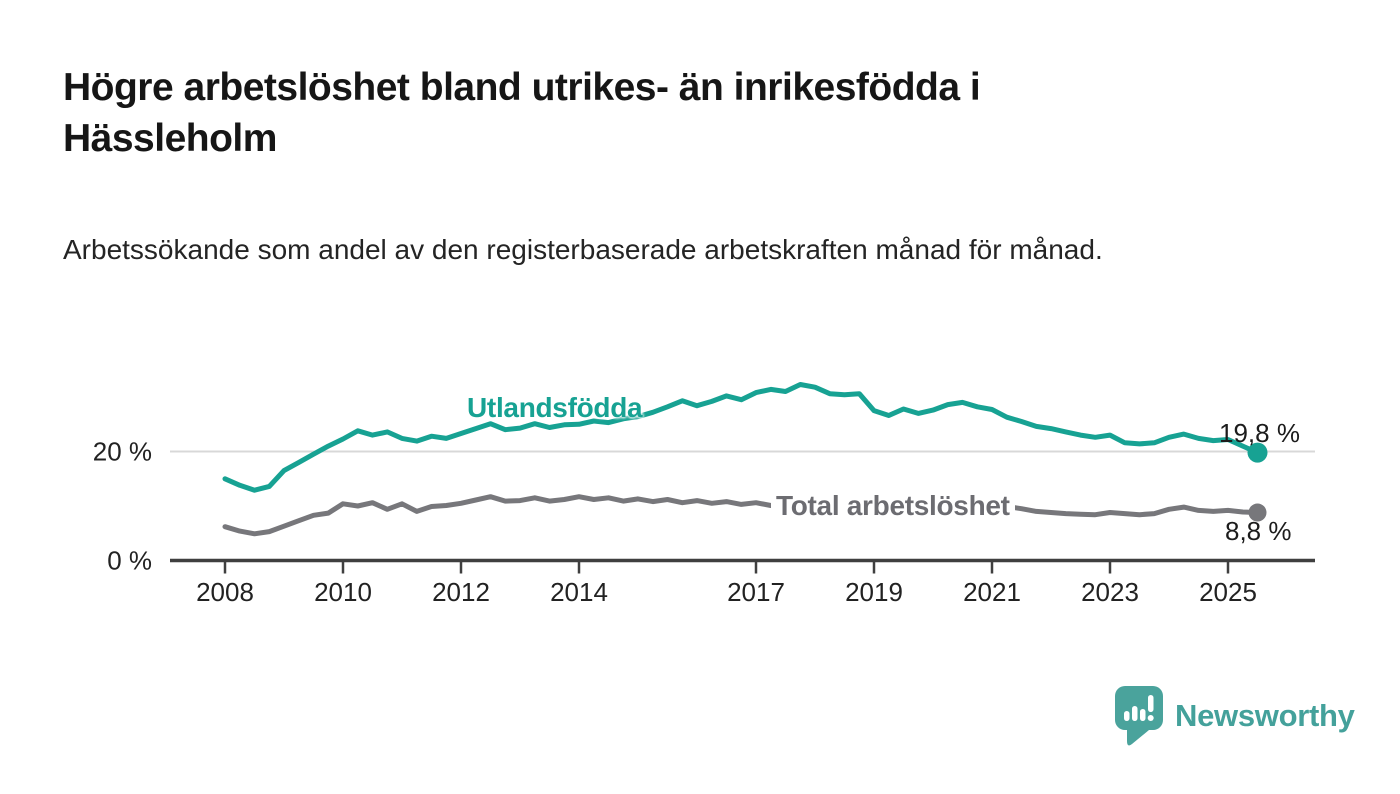 This screenshot has height=794, width=1400. I want to click on line-total-arbetsloshet, so click(741, 515).